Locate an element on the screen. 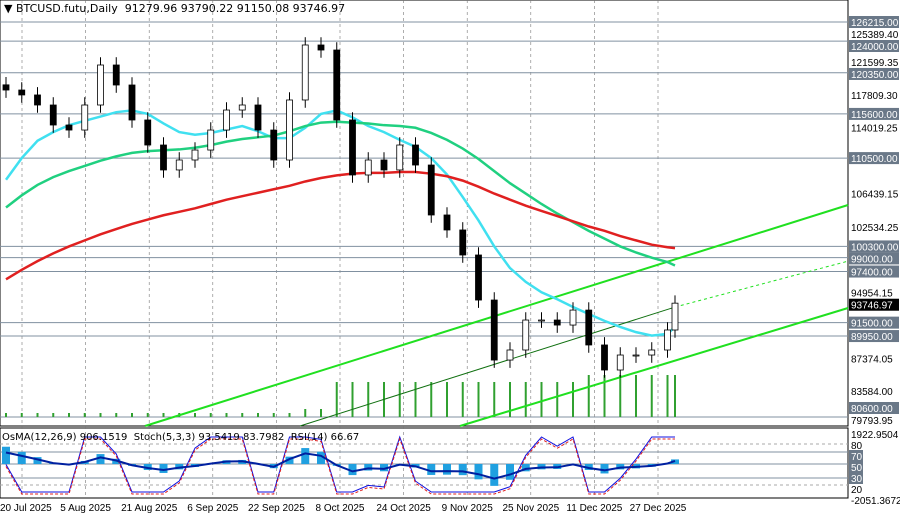  osma-label: OsMA(12,26,9) 906.1519 is located at coordinates (65, 437).